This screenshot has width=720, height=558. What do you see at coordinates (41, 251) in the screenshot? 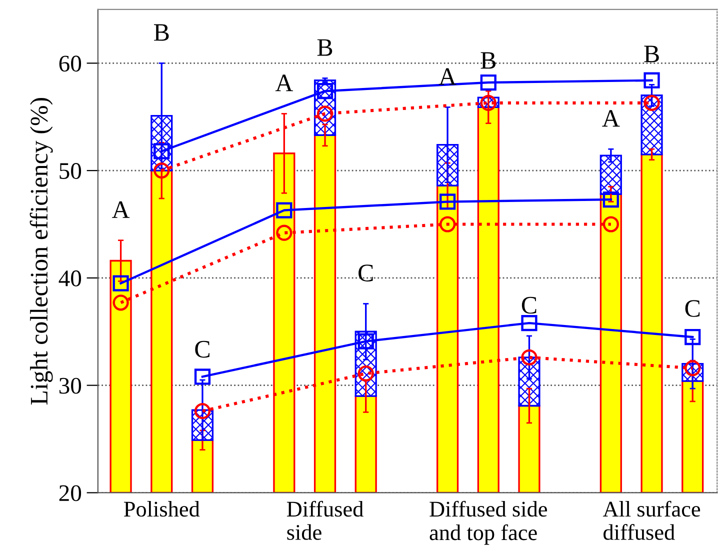
I see `y-axis-title: Light collection efficiency (%)` at bounding box center [41, 251].